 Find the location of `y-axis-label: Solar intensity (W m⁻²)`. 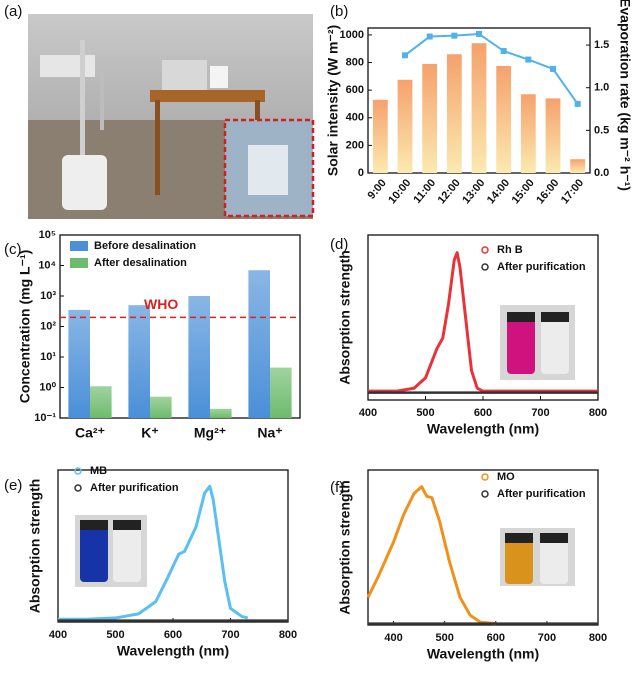

y-axis-label: Solar intensity (W m⁻²) is located at coordinates (333, 100).